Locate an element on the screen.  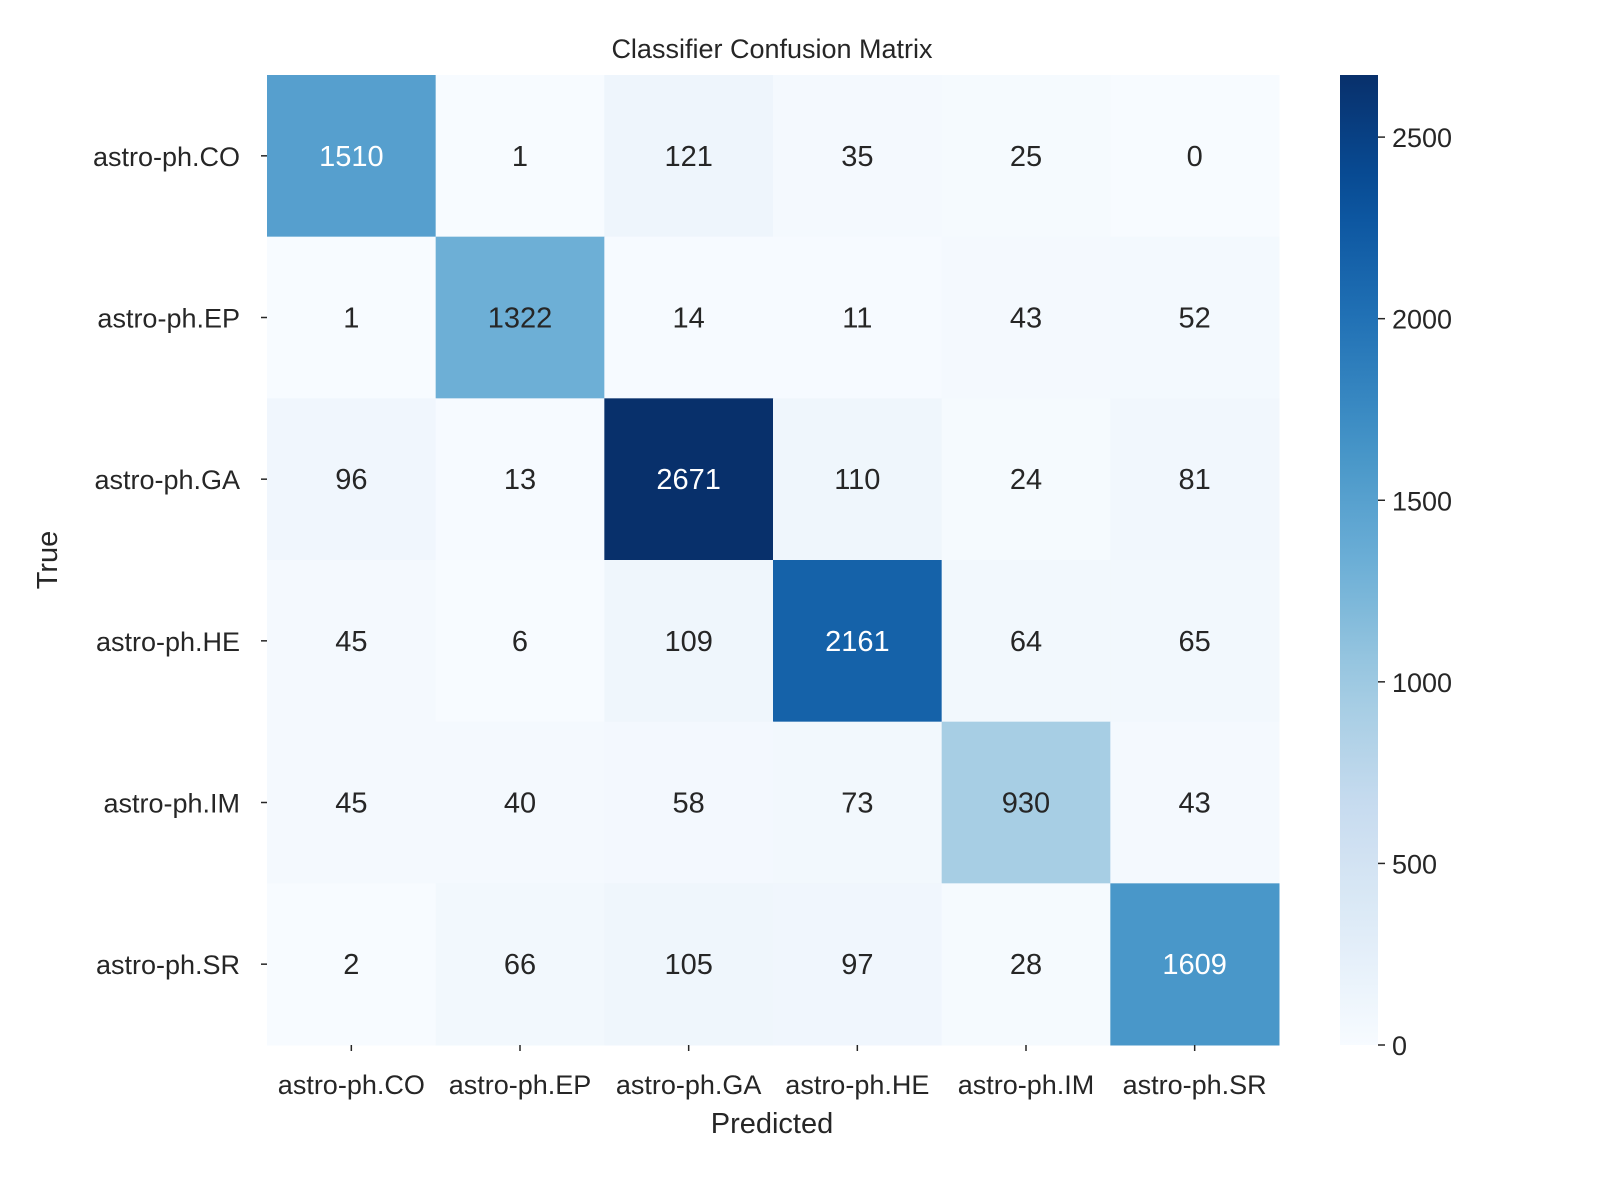
cell-value-label: 2161 is located at coordinates (857, 642).